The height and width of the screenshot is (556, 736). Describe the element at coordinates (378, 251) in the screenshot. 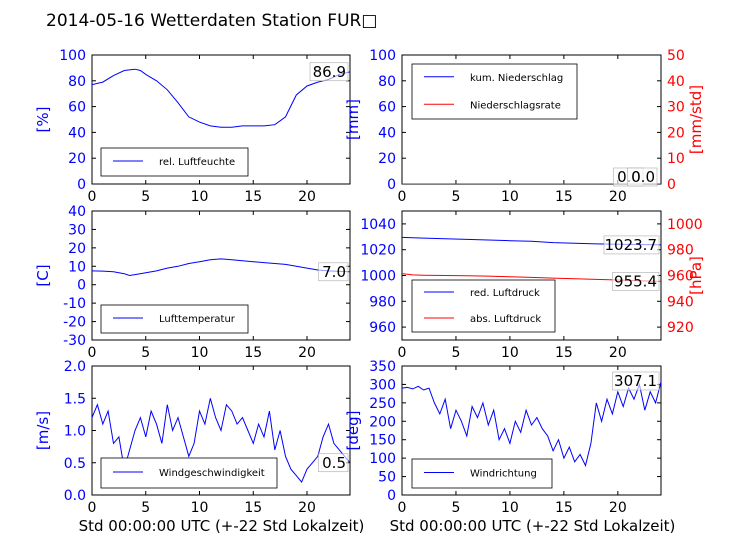

I see `y-tick-label: 1020` at that location.